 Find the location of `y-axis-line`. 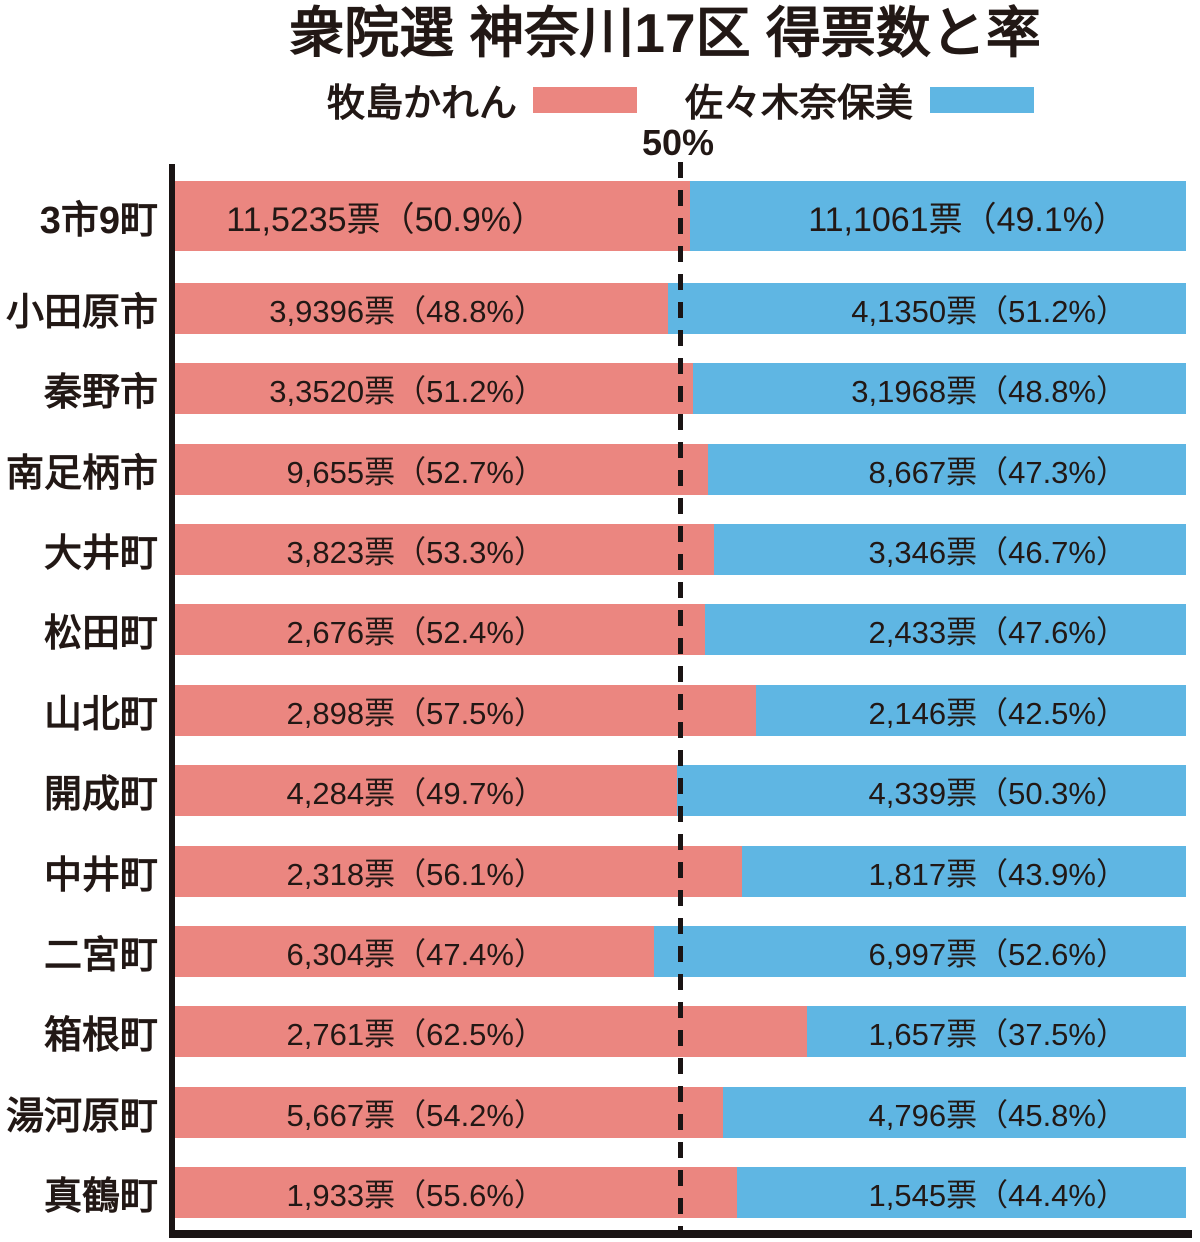

y-axis-line is located at coordinates (172, 700).